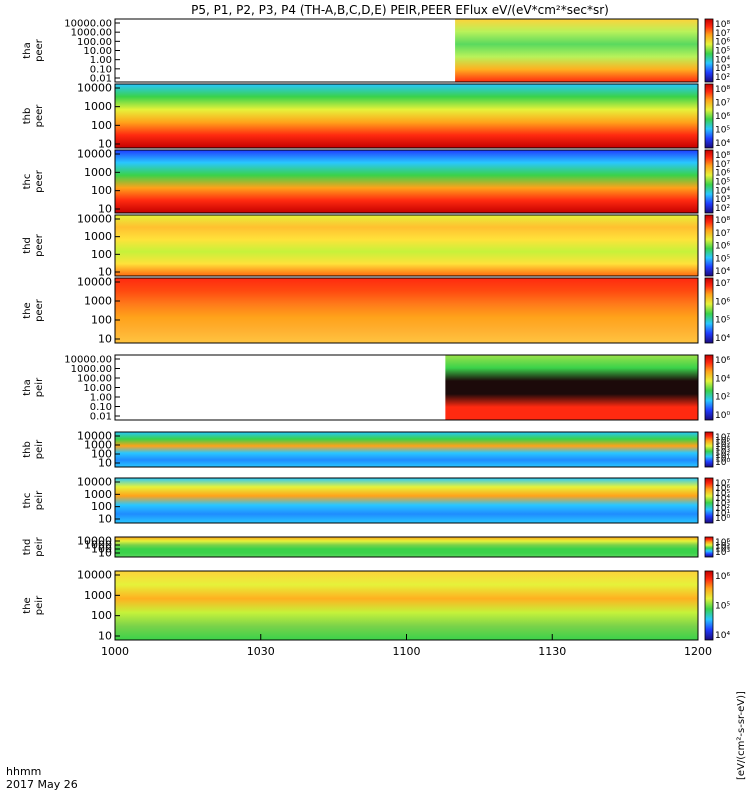 This screenshot has height=800, width=750. I want to click on x-tick-label: 1100, so click(407, 651).